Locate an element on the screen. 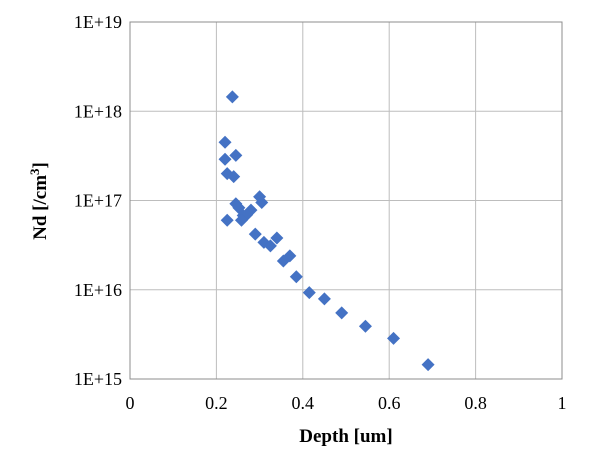 Image resolution: width=591 pixels, height=472 pixels. x-tick-label: 0.6 is located at coordinates (389, 403).